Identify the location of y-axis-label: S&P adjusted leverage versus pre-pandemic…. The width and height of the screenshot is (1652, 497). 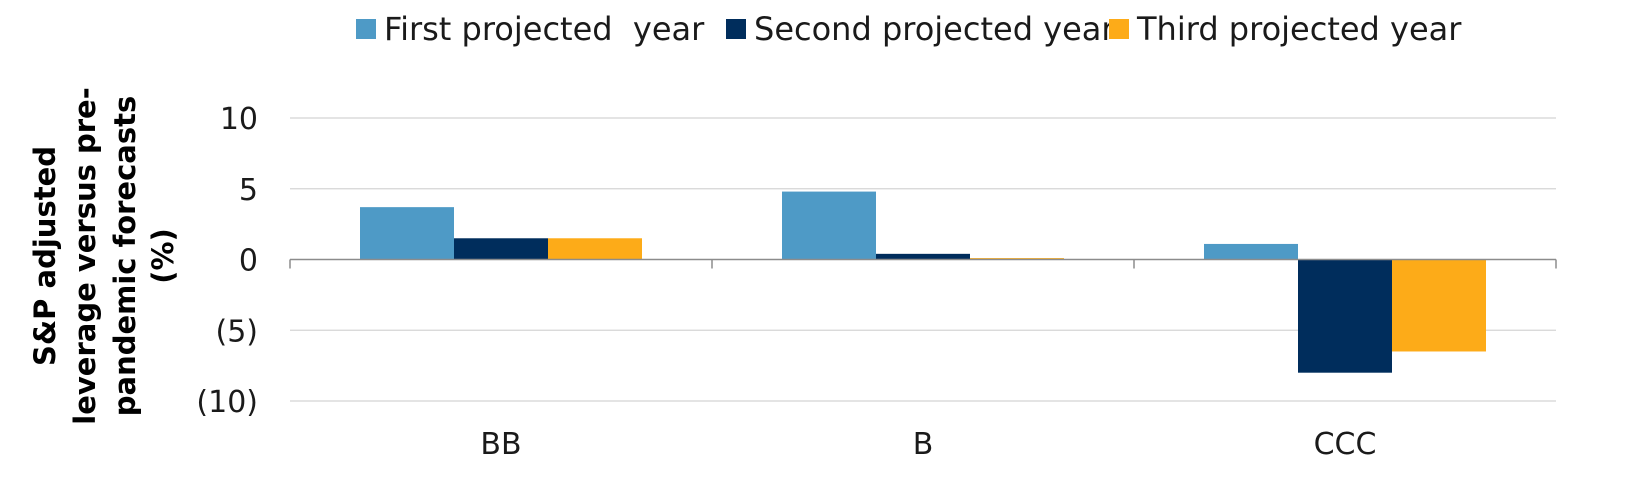
(104, 255).